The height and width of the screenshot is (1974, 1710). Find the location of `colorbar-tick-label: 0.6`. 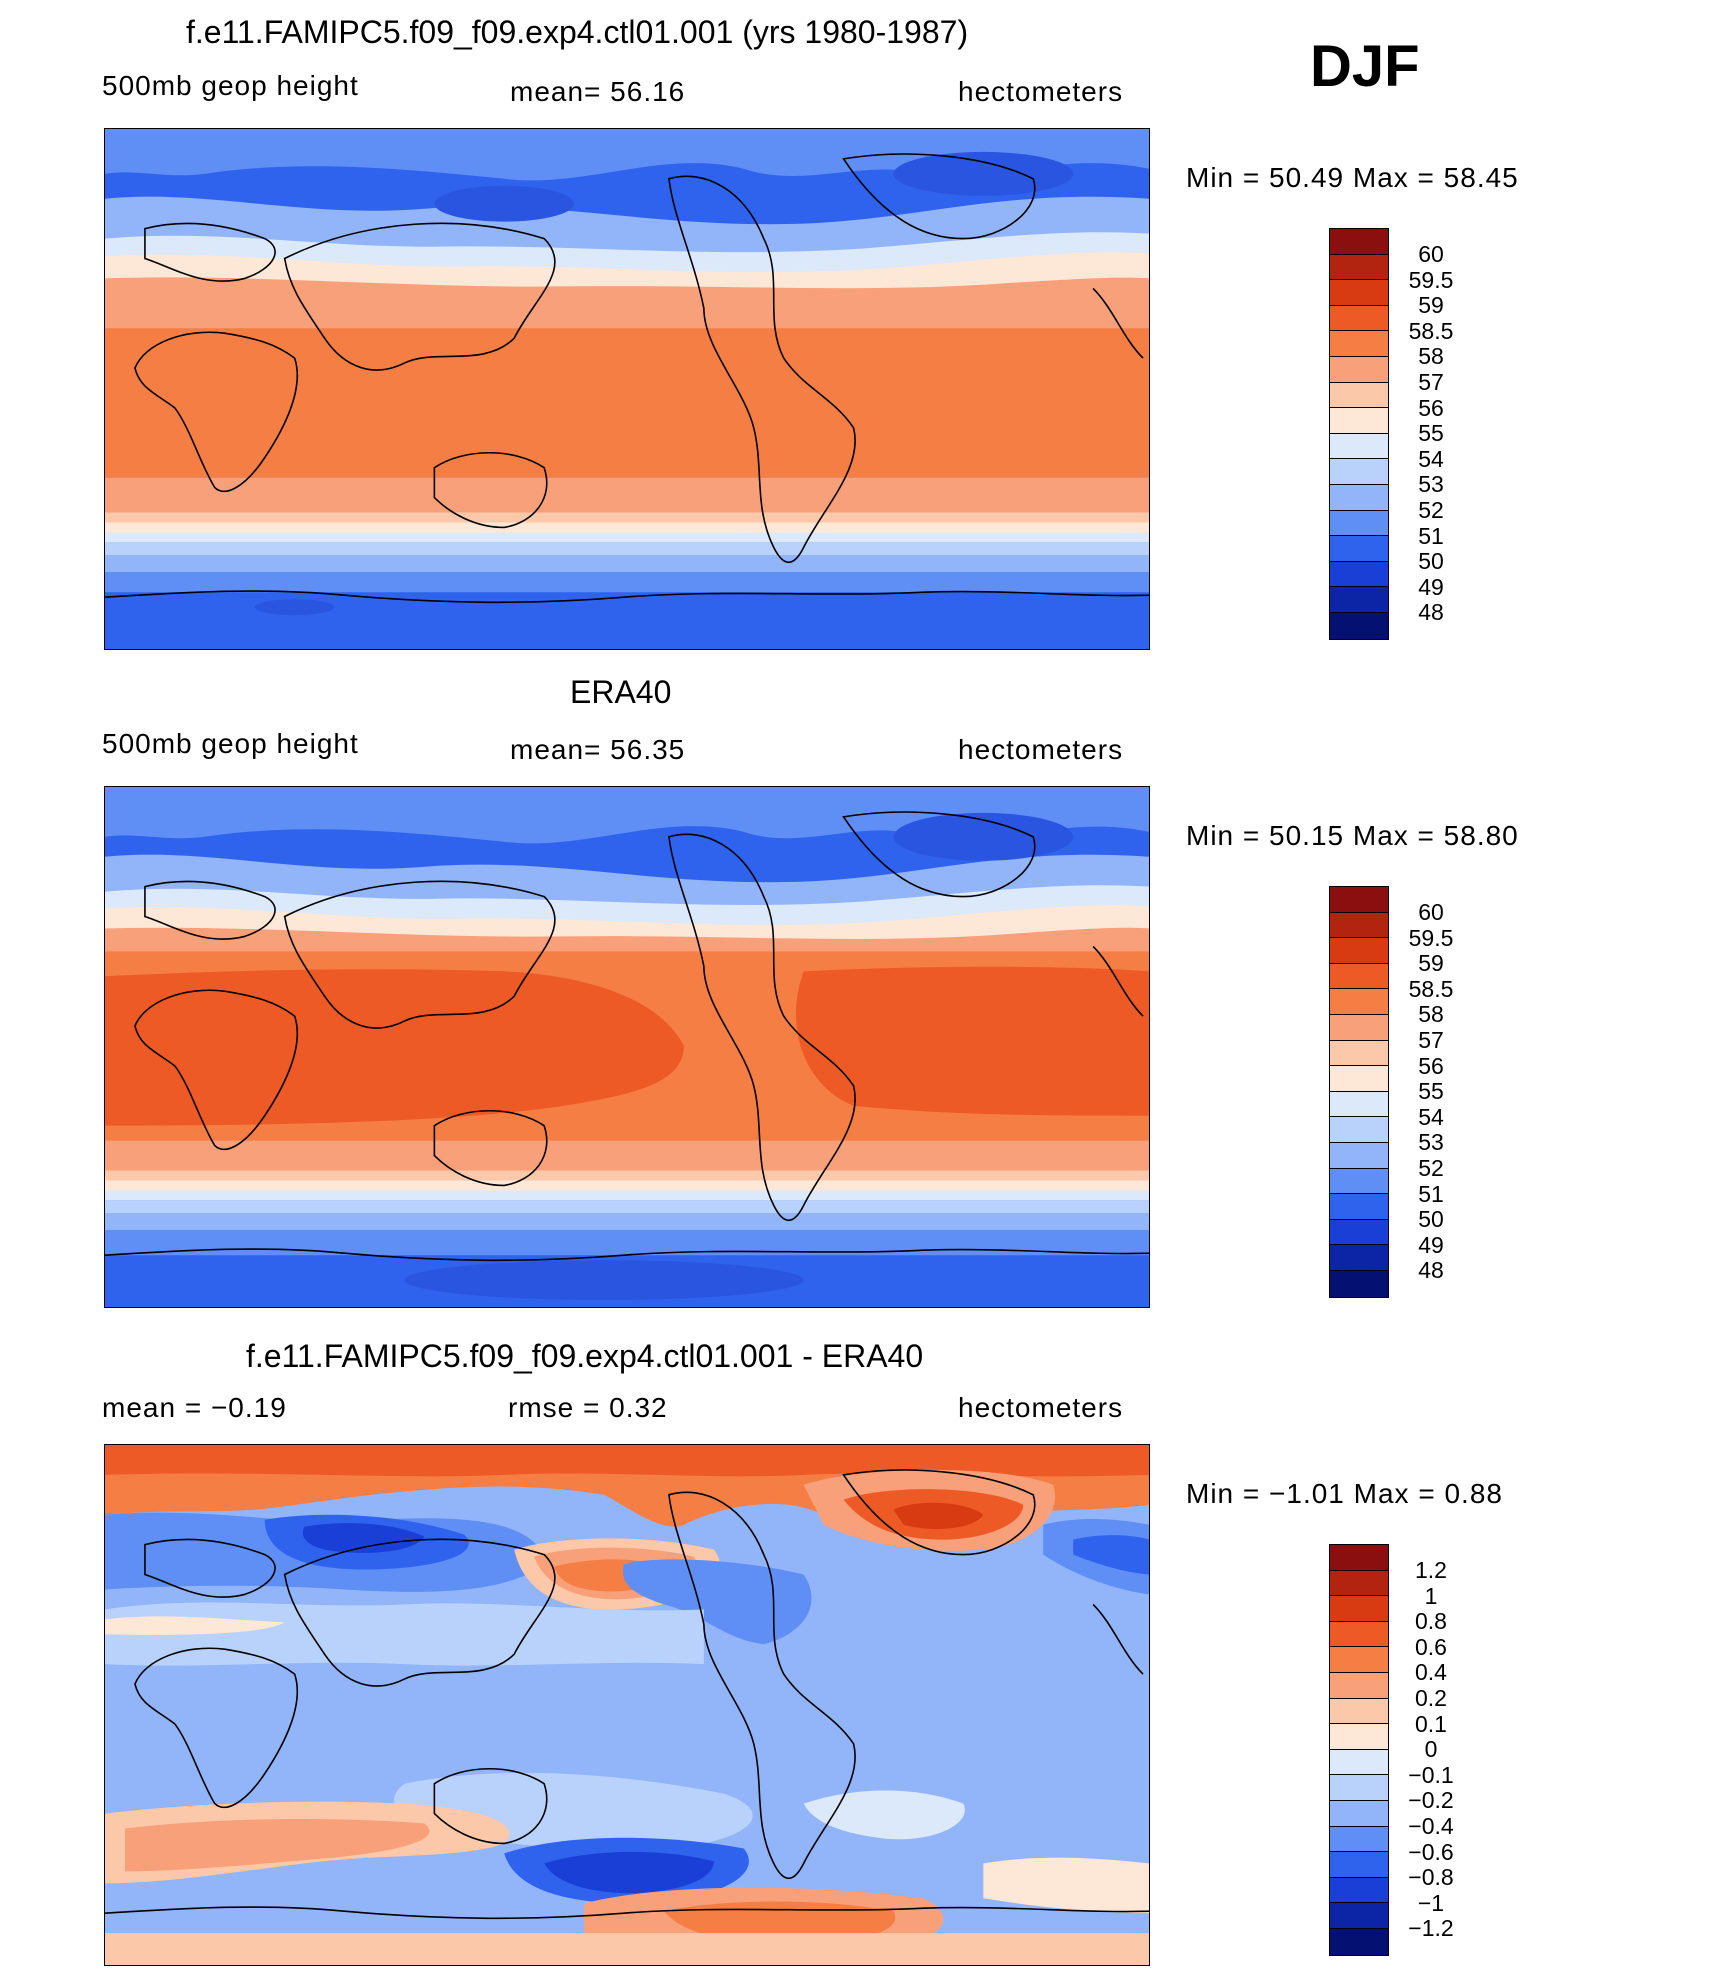

colorbar-tick-label: 0.6 is located at coordinates (1431, 1646).